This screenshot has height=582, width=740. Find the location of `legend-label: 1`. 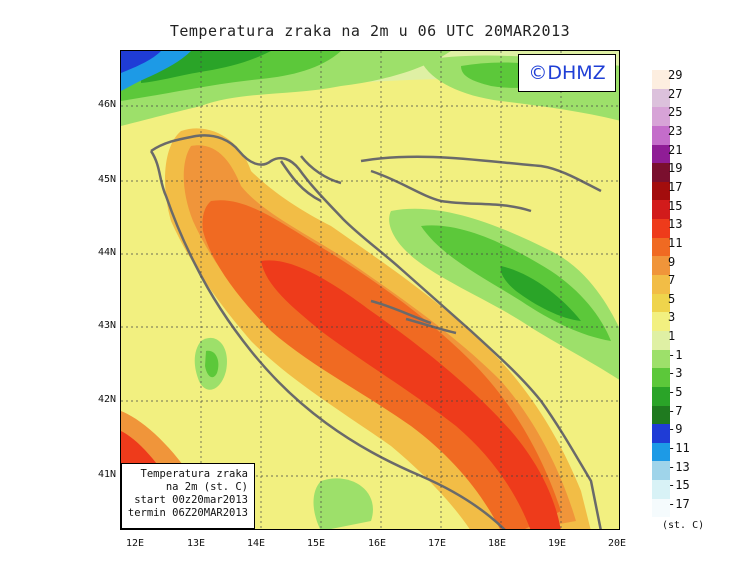

legend-label: 1 is located at coordinates (672, 336).